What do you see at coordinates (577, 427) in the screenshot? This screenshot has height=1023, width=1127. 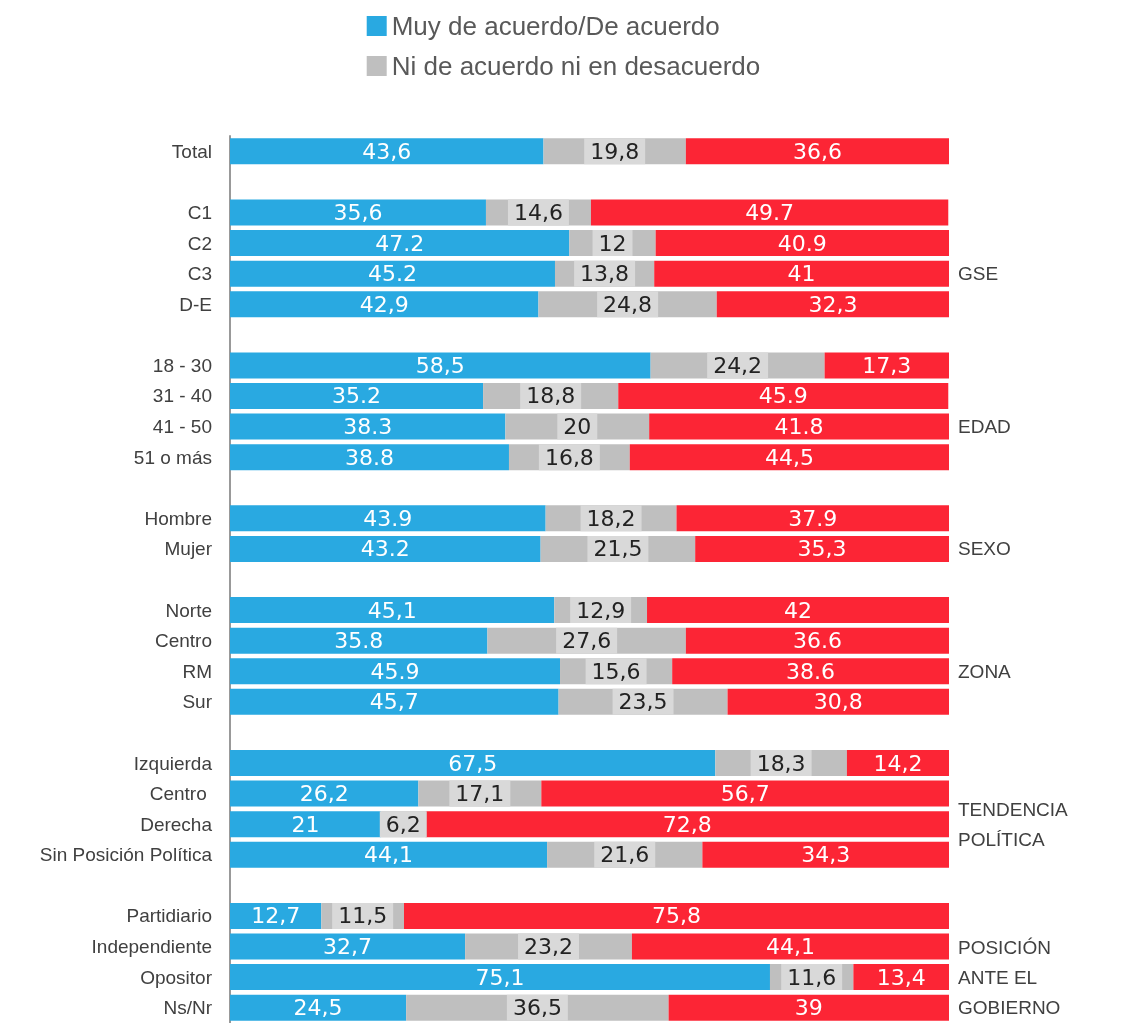 I see `data-label: 20` at bounding box center [577, 427].